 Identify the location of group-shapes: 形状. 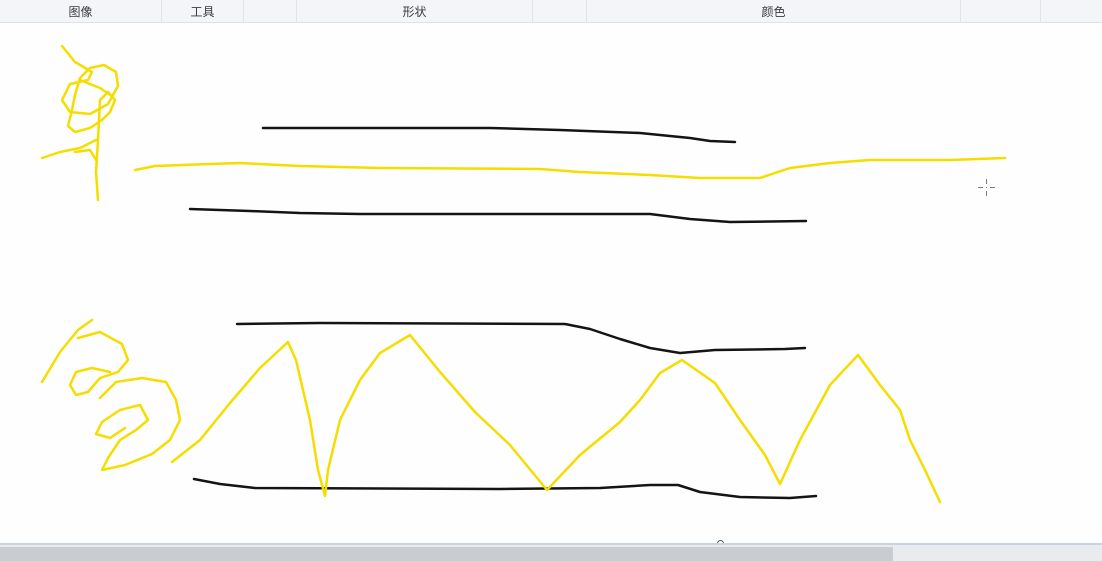
(414, 11).